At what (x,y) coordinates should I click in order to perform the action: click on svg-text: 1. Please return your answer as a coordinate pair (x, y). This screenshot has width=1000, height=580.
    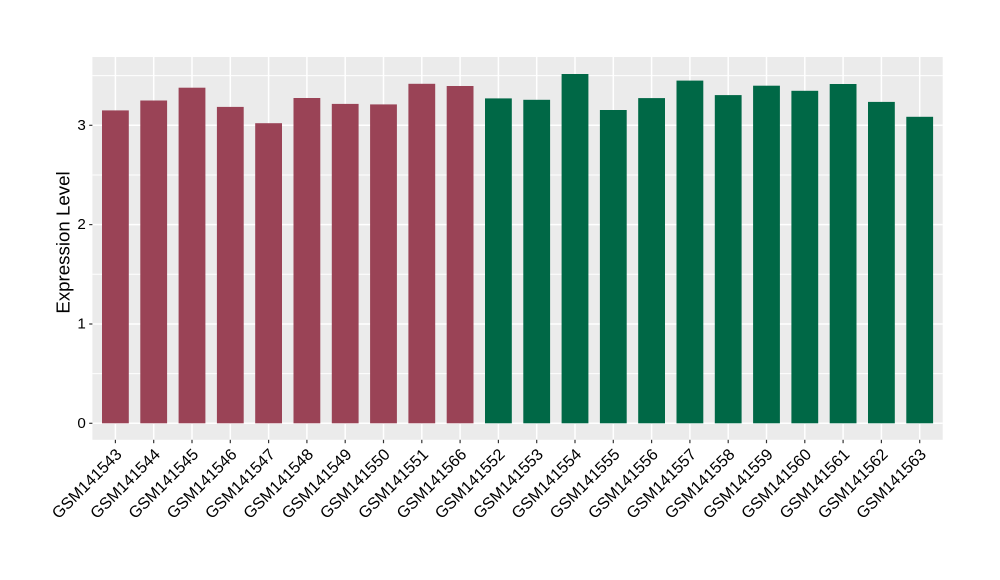
    Looking at the image, I should click on (81, 324).